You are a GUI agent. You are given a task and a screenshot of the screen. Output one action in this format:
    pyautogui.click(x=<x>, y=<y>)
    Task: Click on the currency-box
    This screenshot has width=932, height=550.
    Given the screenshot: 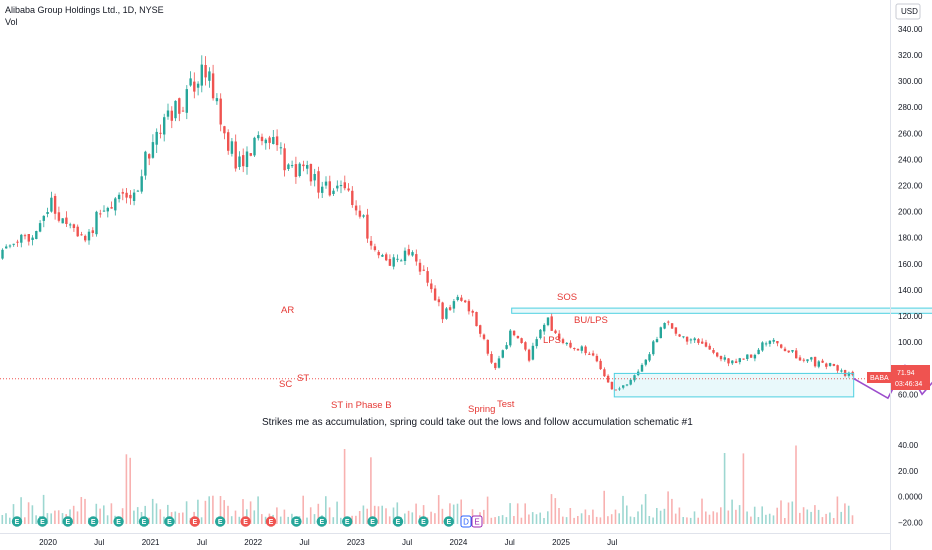 What is the action you would take?
    pyautogui.click(x=908, y=11)
    